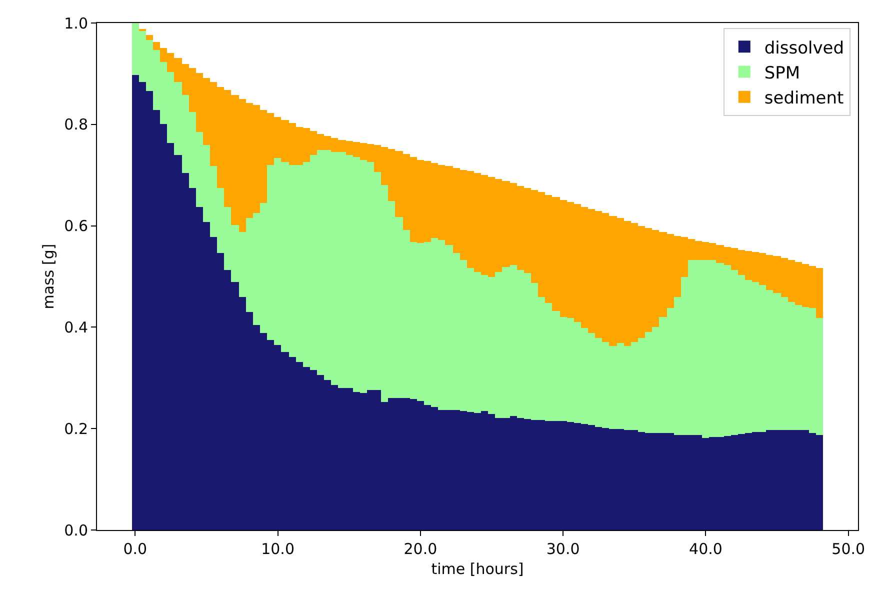 Image resolution: width=893 pixels, height=598 pixels. Describe the element at coordinates (76, 429) in the screenshot. I see `y-tick-label: 0.2` at that location.